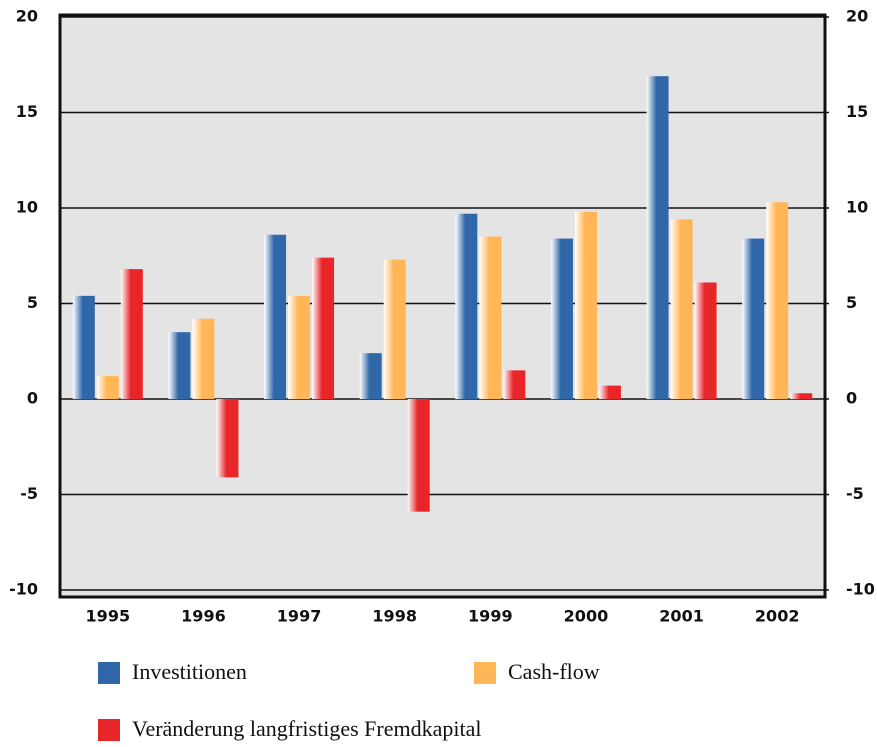 This screenshot has height=747, width=877. I want to click on y2-tick-label: 20, so click(857, 16).